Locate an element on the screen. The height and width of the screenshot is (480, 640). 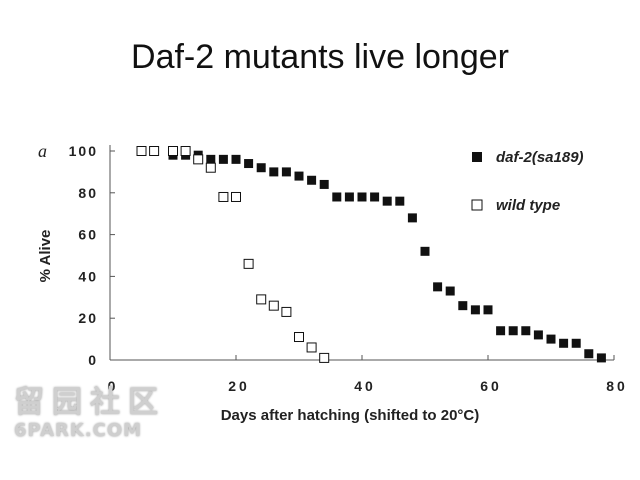
y-tick-label: 40 is located at coordinates (88, 276).